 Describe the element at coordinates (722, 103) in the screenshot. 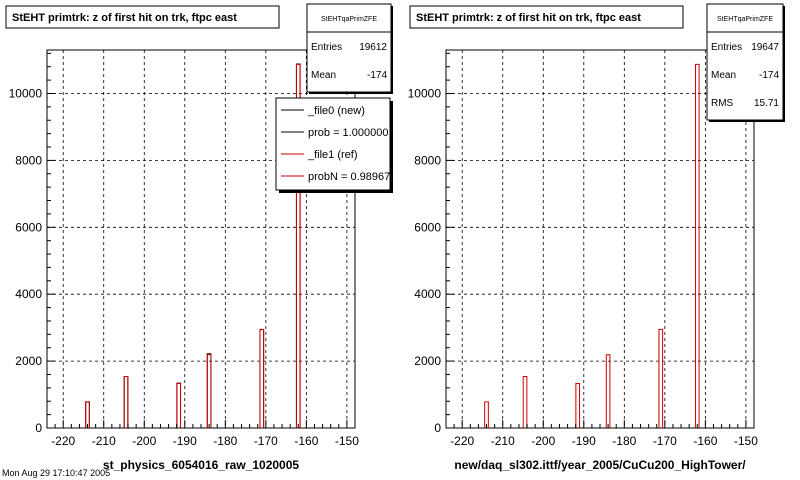

I see `stats-label: RMS` at that location.